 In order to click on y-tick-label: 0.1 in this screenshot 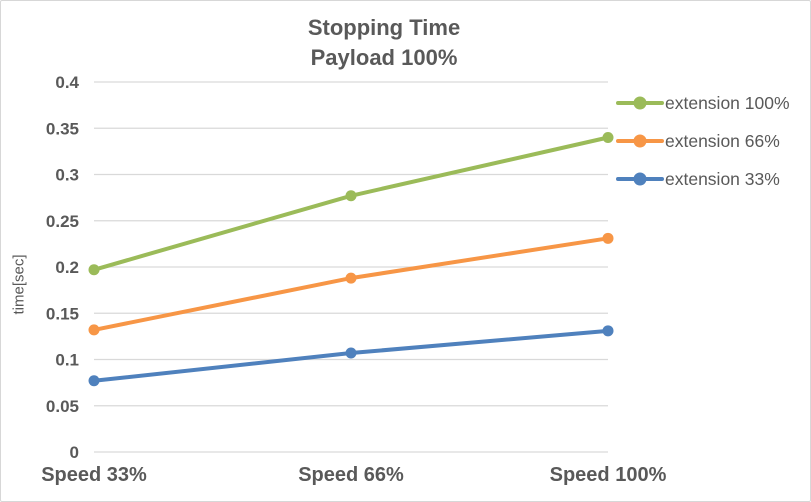, I will do `click(67, 360)`.